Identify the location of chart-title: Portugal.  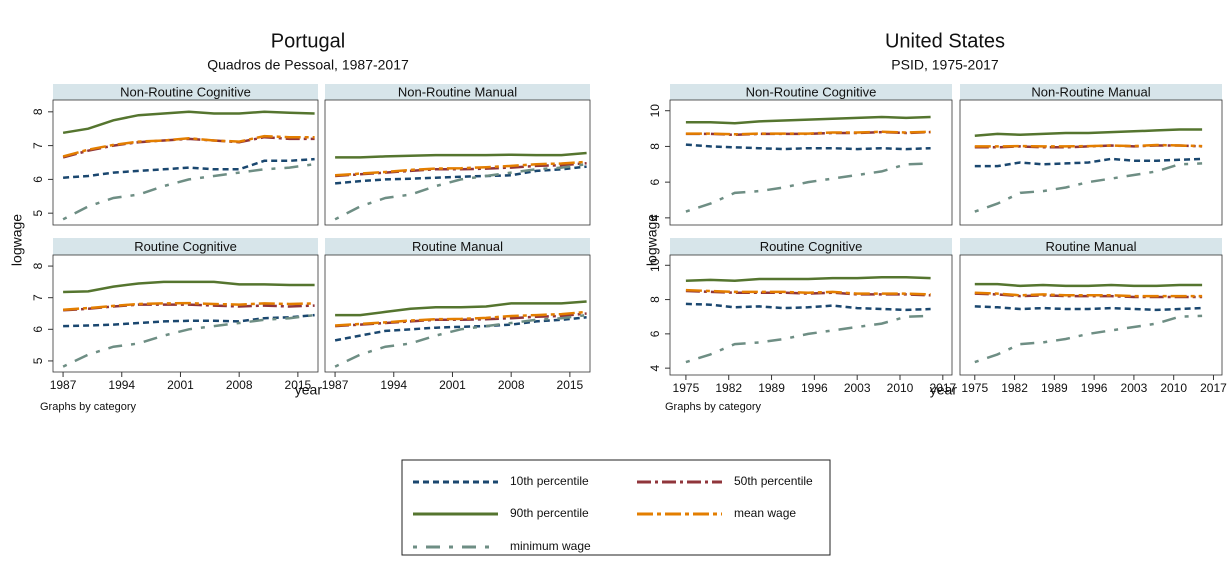
(308, 41).